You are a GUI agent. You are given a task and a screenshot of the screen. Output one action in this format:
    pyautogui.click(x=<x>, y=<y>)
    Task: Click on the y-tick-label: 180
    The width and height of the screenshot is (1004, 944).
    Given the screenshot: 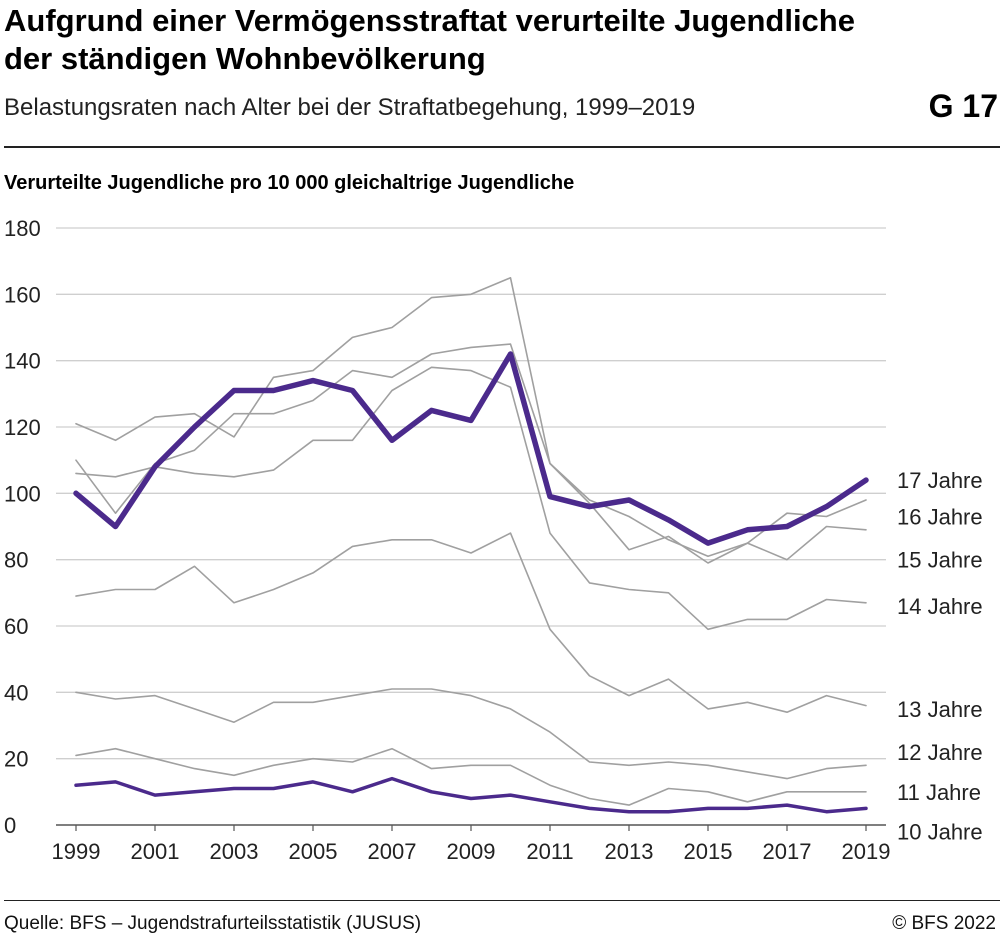 What is the action you would take?
    pyautogui.click(x=22, y=228)
    